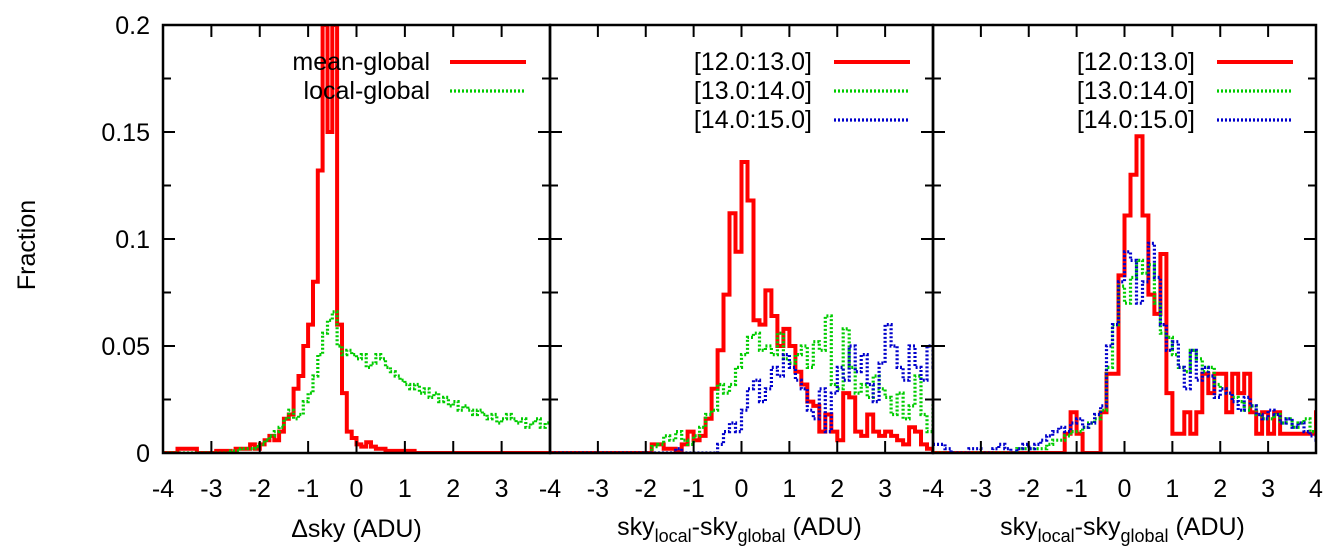 The height and width of the screenshot is (550, 1334). I want to click on x-axis-label: Δsky (ADU), so click(356, 529).